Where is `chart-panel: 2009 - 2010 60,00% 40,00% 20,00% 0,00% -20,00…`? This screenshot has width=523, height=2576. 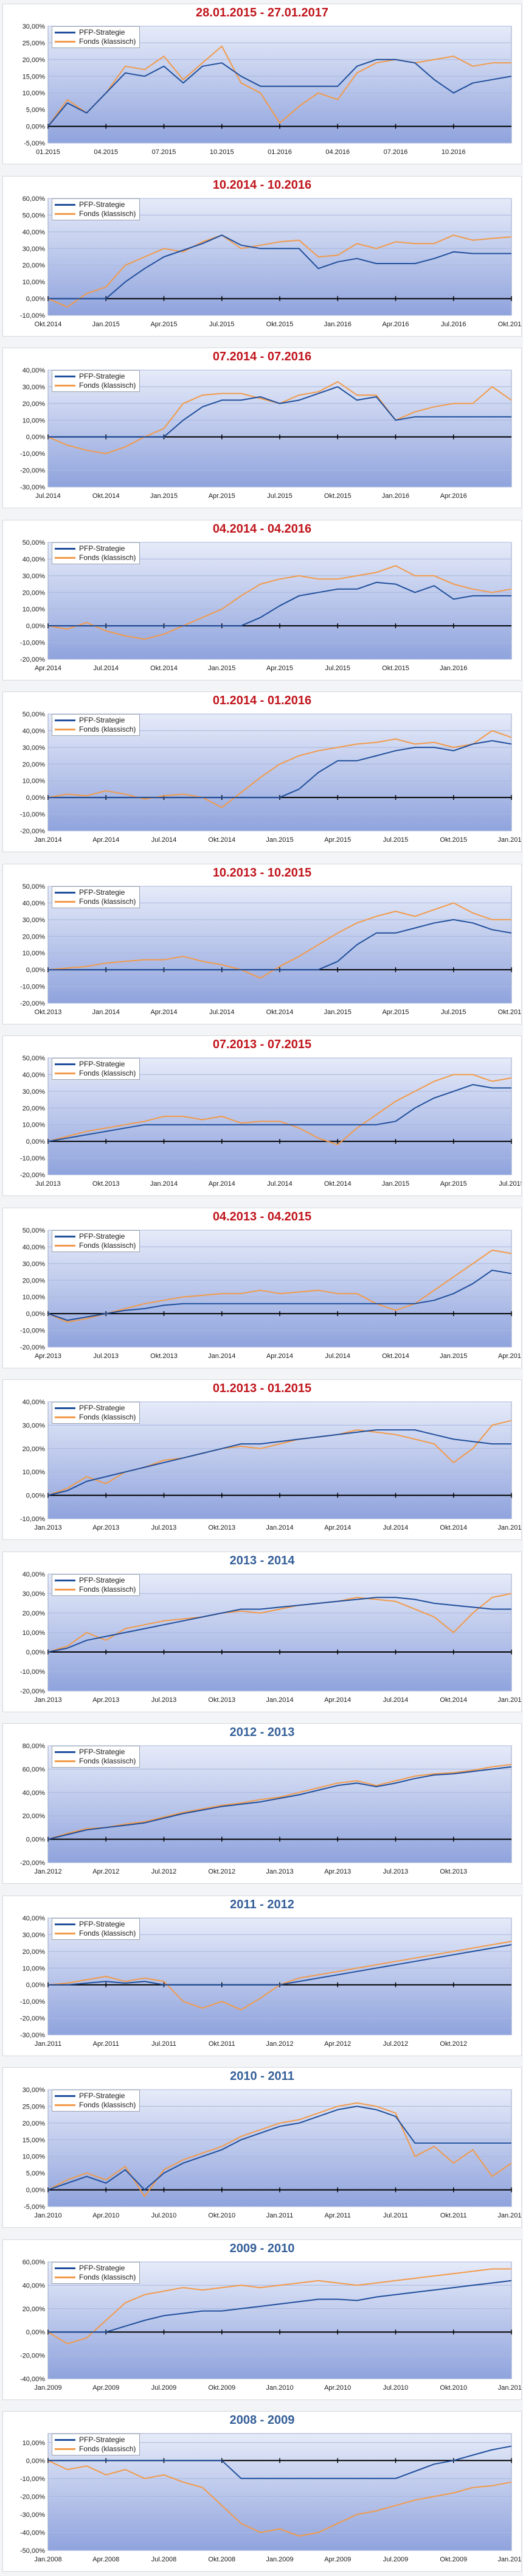
chart-panel: 2009 - 2010 60,00% 40,00% 20,00% 0,00% -20,00… is located at coordinates (262, 2319).